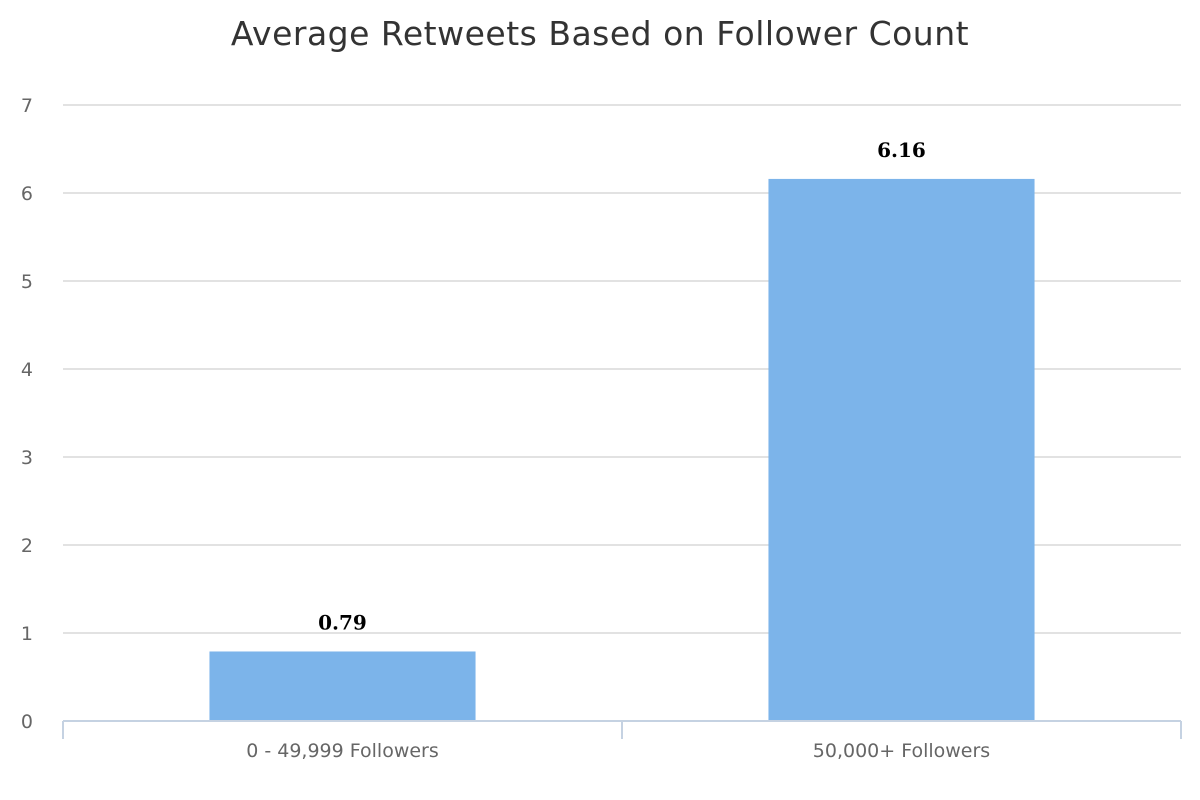  What do you see at coordinates (622, 729) in the screenshot?
I see `x-axis` at bounding box center [622, 729].